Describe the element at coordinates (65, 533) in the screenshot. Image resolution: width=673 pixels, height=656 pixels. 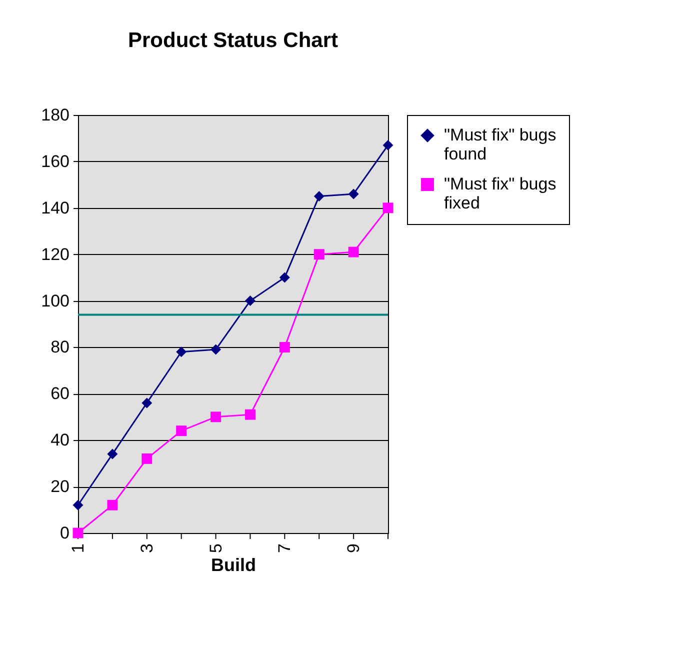
I see `y-tick-label: 0` at that location.